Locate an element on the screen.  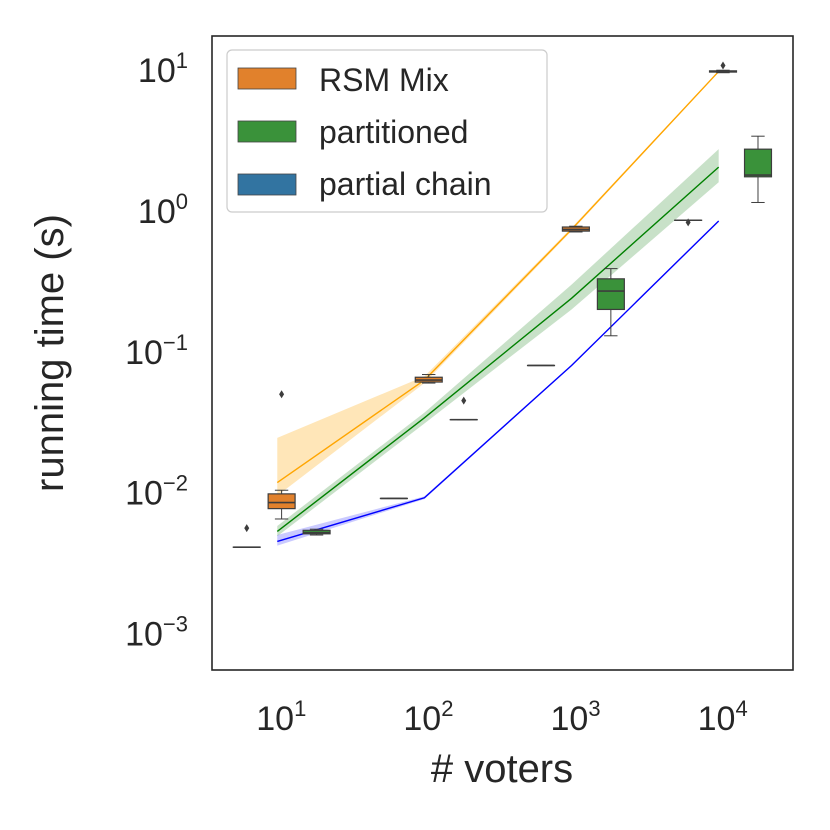
legend: RSM Mix partitioned partial chain is located at coordinates (387, 131).